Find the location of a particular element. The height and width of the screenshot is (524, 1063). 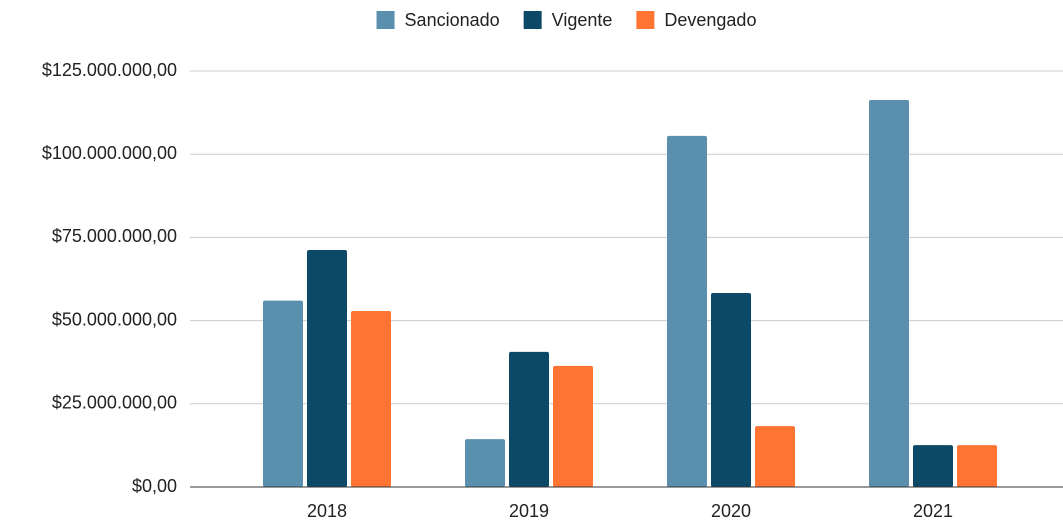

legend-label: Vigente is located at coordinates (582, 20).